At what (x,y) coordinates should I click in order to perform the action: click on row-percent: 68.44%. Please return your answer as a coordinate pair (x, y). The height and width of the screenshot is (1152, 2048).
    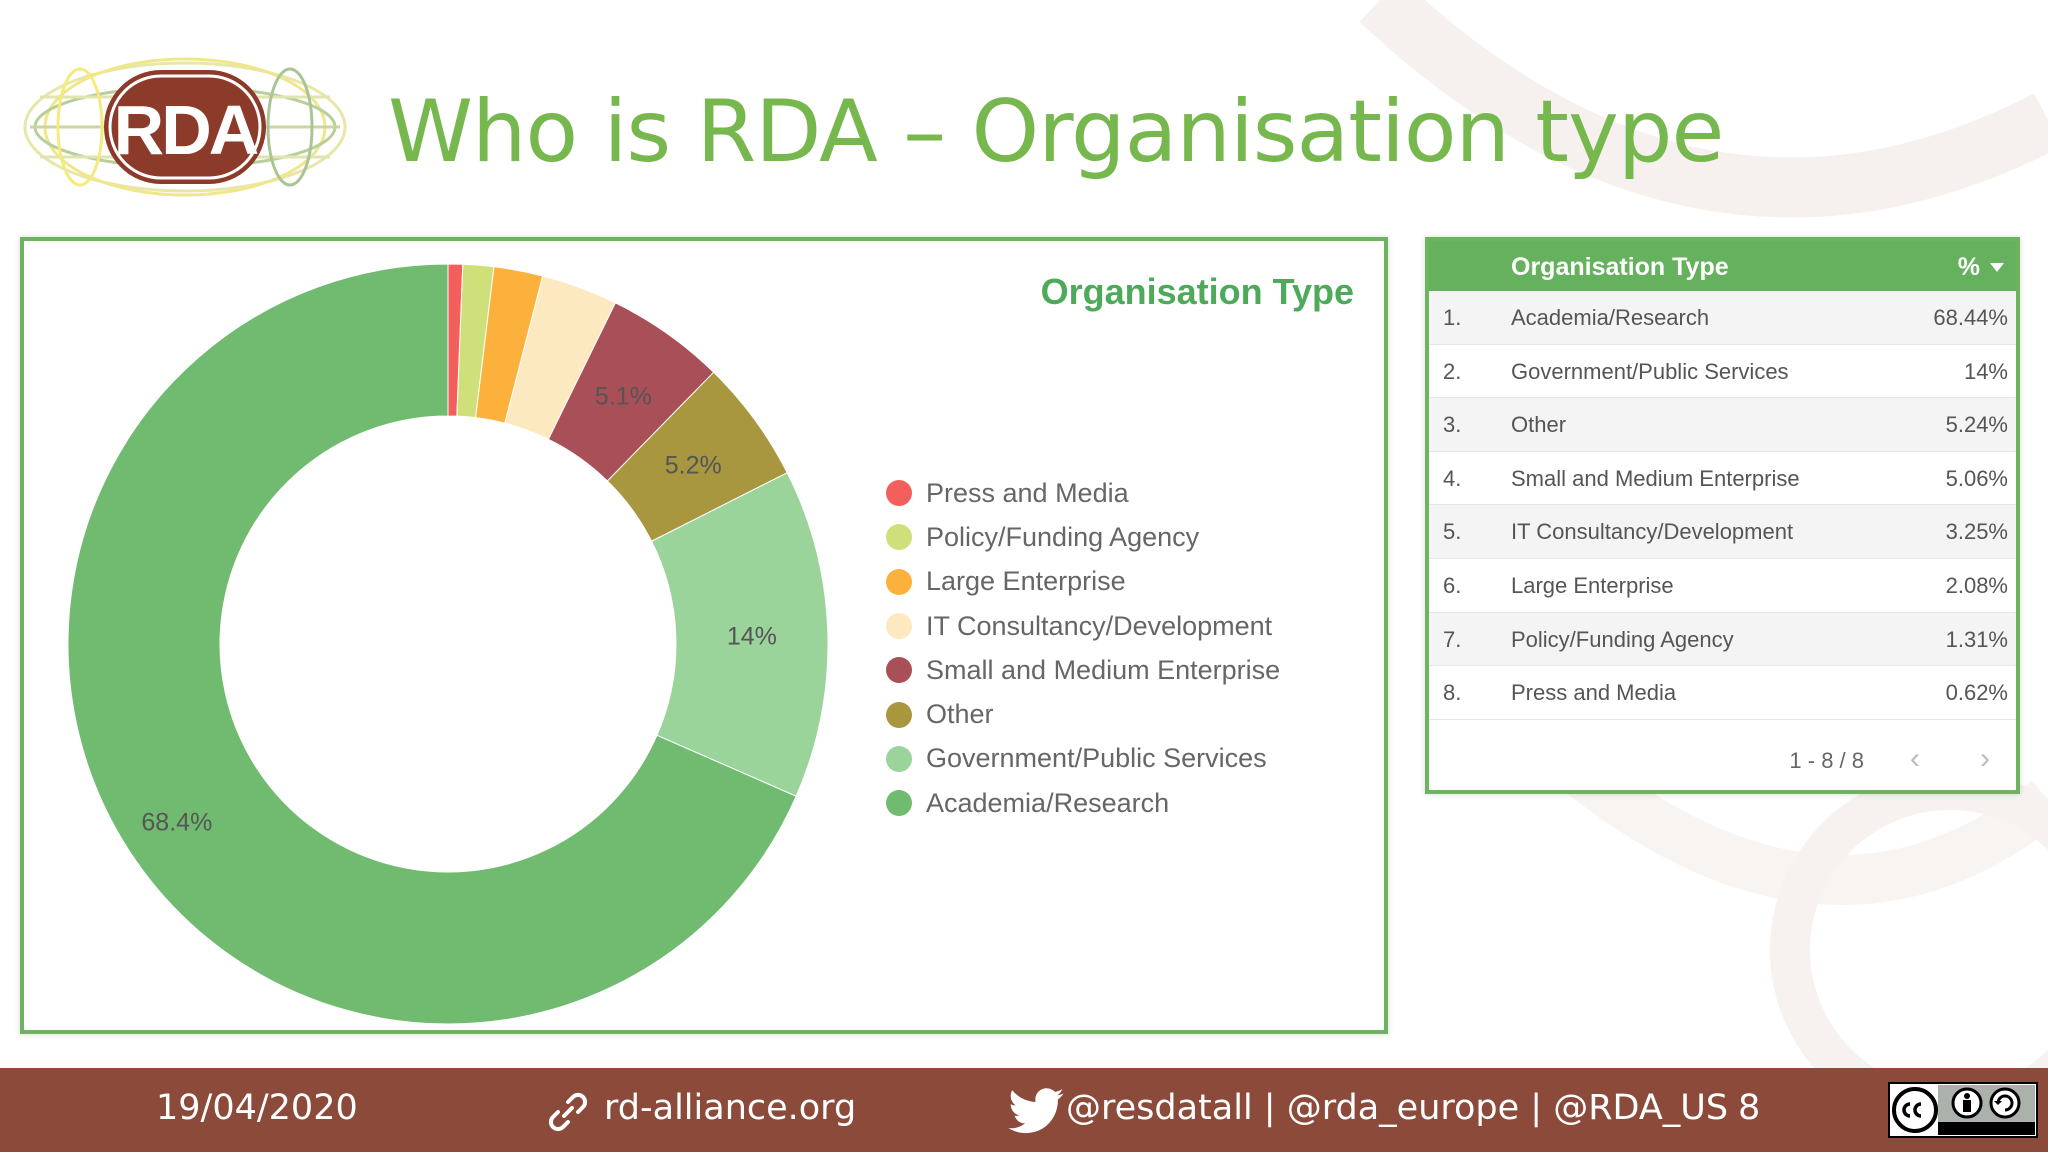
    Looking at the image, I should click on (1970, 317).